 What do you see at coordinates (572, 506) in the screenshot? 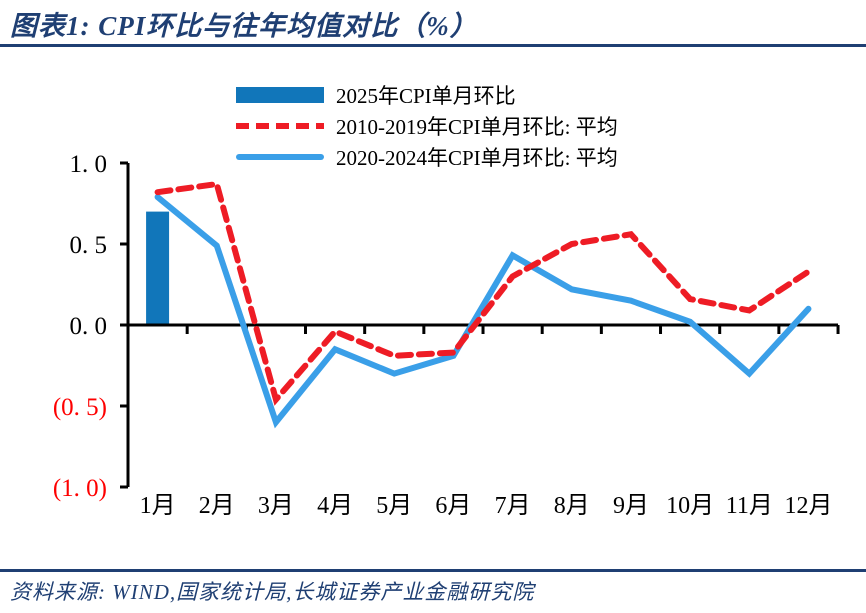
I see `x-axis-label: 8月` at bounding box center [572, 506].